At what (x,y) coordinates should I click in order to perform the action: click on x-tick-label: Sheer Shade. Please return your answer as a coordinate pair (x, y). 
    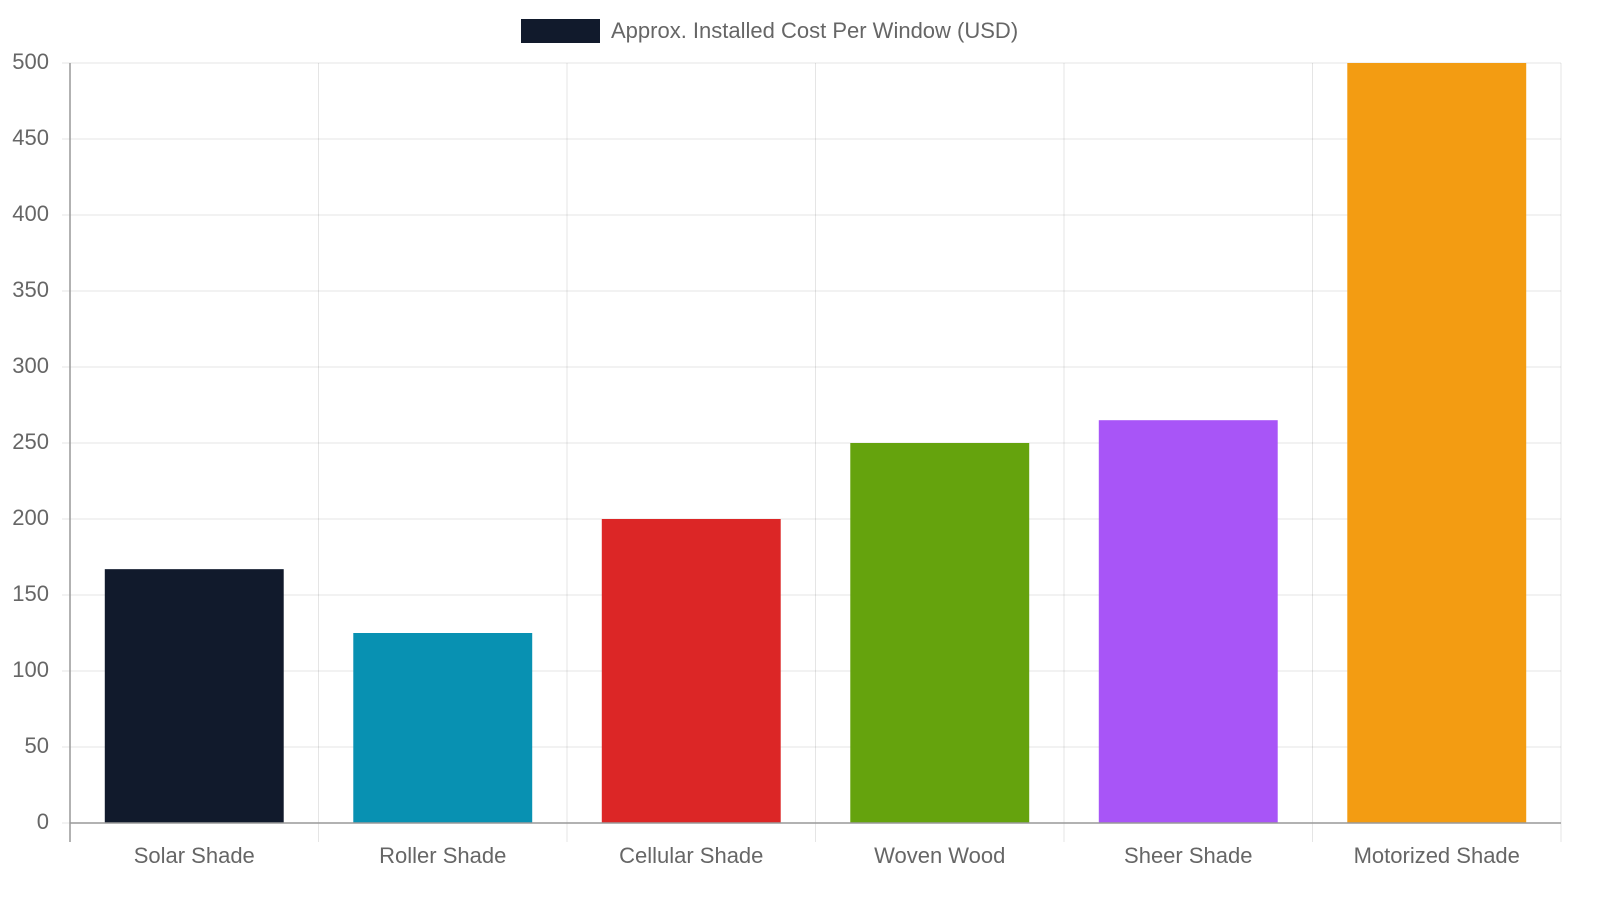
    Looking at the image, I should click on (1188, 855).